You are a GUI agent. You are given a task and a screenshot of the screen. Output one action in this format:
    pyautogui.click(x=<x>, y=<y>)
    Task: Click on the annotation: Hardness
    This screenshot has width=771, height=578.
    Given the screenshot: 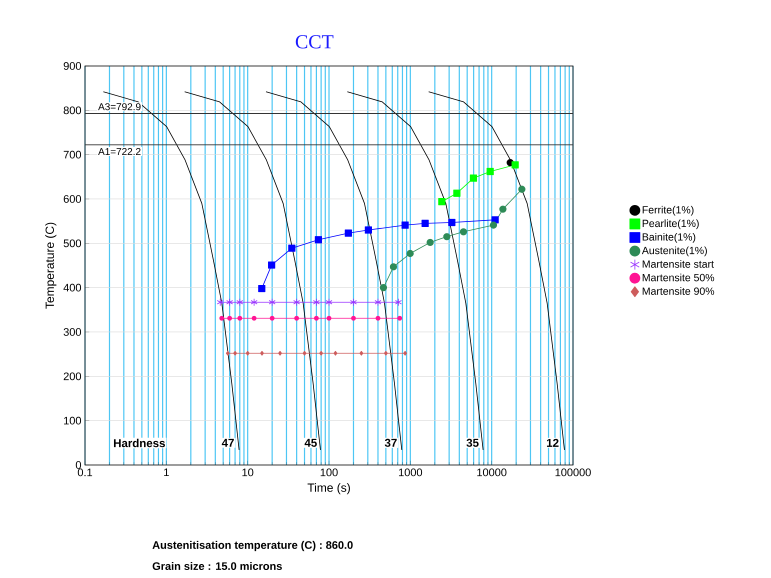 What is the action you would take?
    pyautogui.click(x=139, y=443)
    